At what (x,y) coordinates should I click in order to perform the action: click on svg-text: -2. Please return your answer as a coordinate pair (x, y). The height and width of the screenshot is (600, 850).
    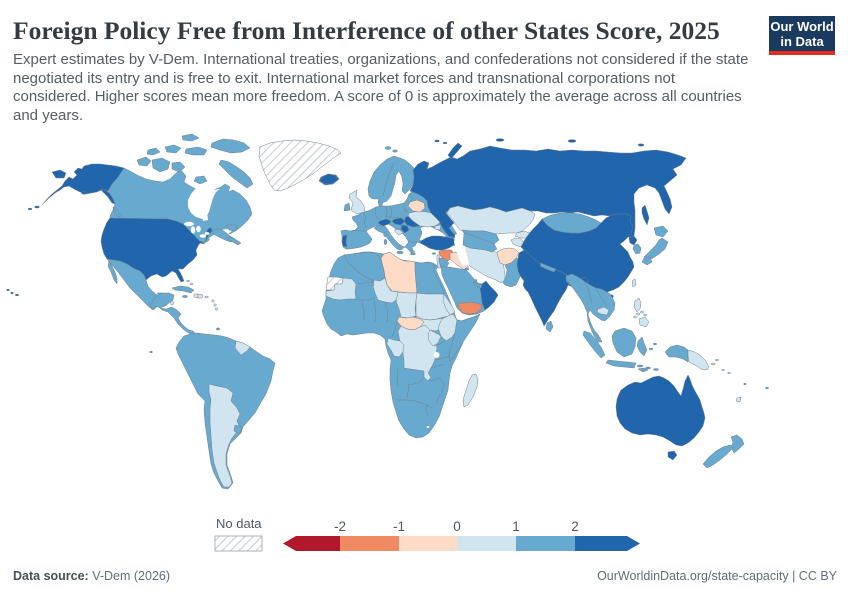
    Looking at the image, I should click on (340, 526).